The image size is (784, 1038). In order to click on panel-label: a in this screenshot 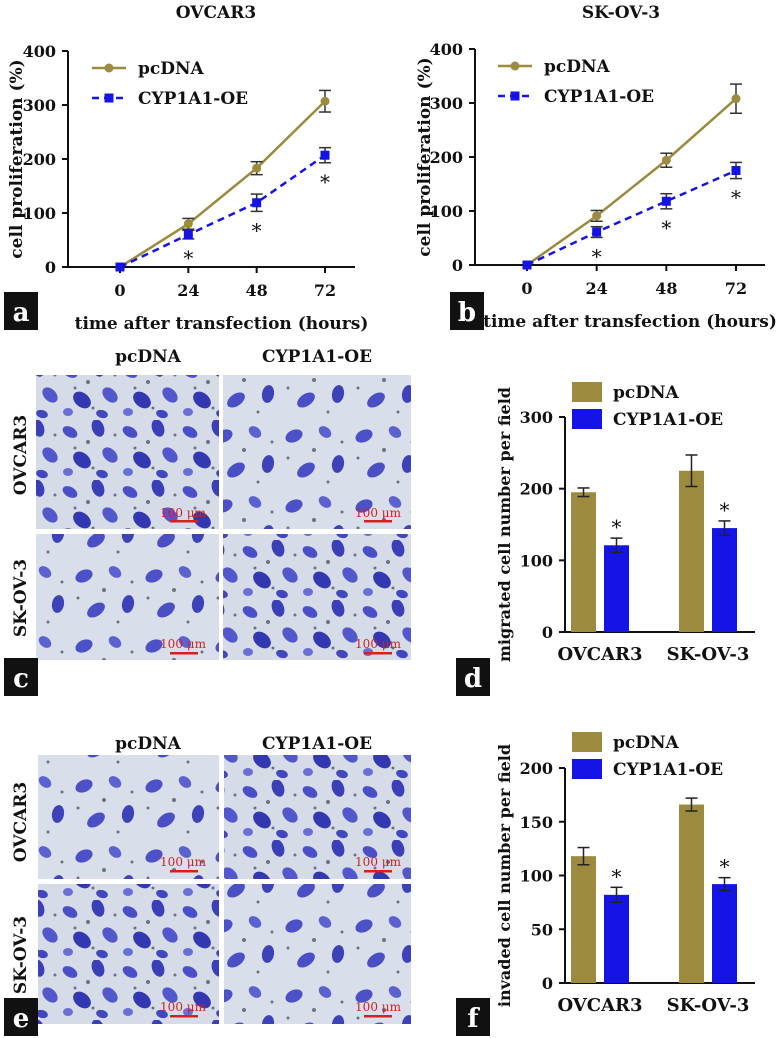, I will do `click(21, 313)`.